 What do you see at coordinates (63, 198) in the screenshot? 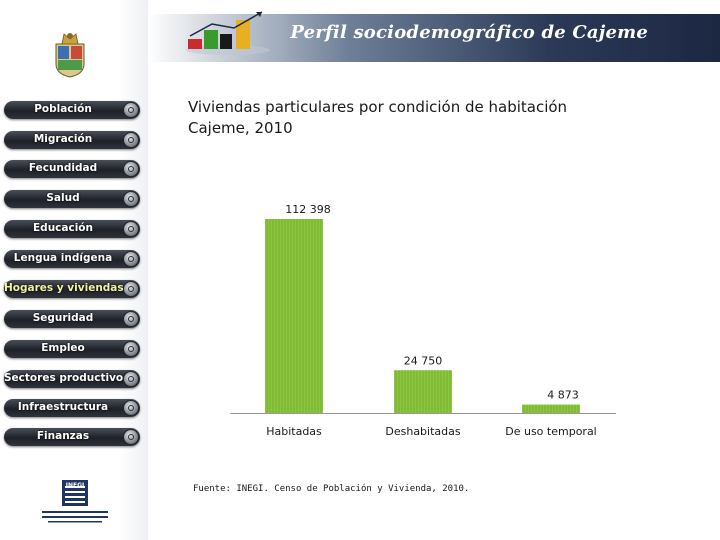
I see `sidebar-item-label: Salud` at bounding box center [63, 198].